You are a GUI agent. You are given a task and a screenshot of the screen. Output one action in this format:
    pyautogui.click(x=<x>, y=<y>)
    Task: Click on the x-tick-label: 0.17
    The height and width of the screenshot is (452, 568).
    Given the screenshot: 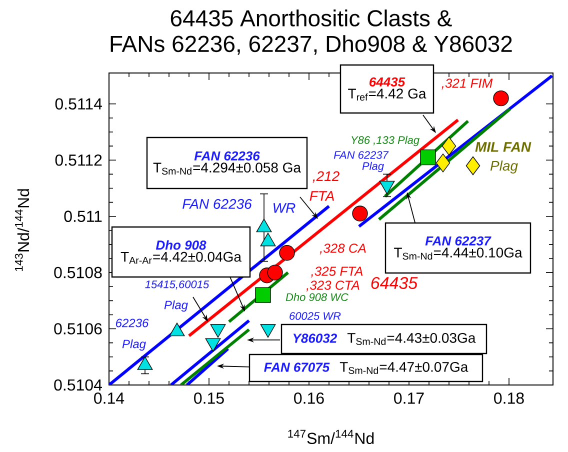 What is the action you would take?
    pyautogui.click(x=409, y=398)
    